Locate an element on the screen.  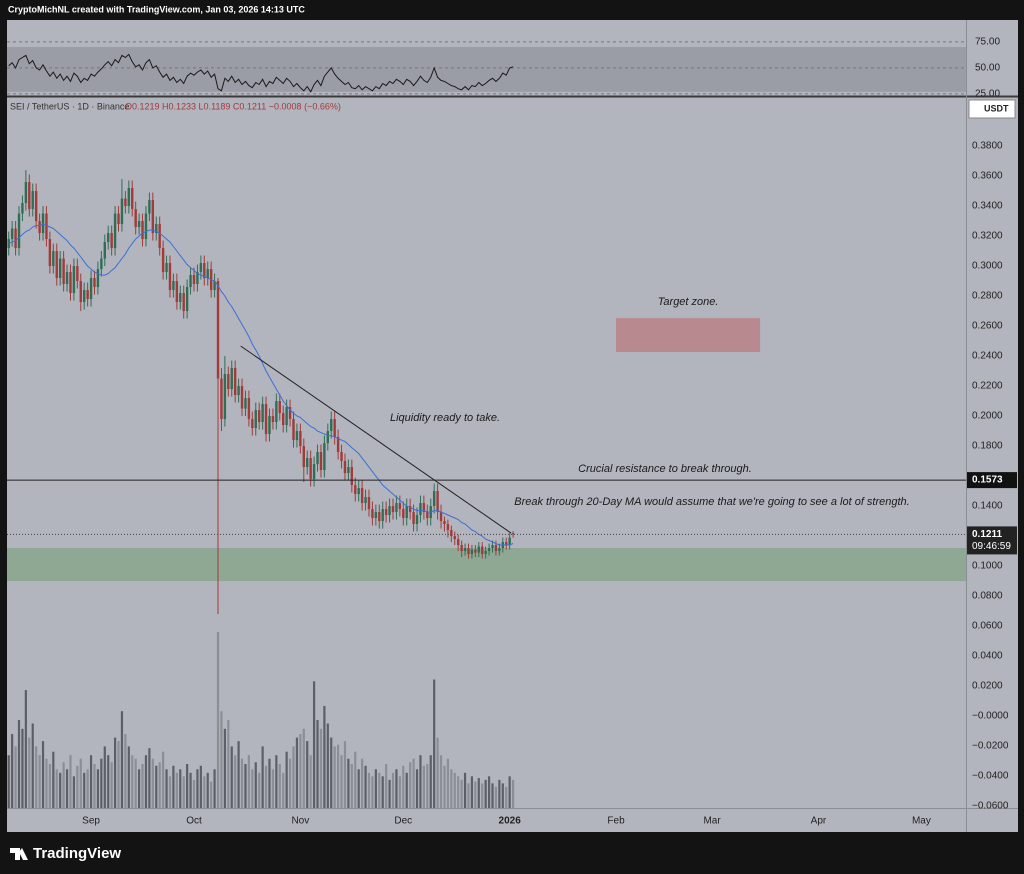
footer-logo: TradingView is located at coordinates (77, 853).